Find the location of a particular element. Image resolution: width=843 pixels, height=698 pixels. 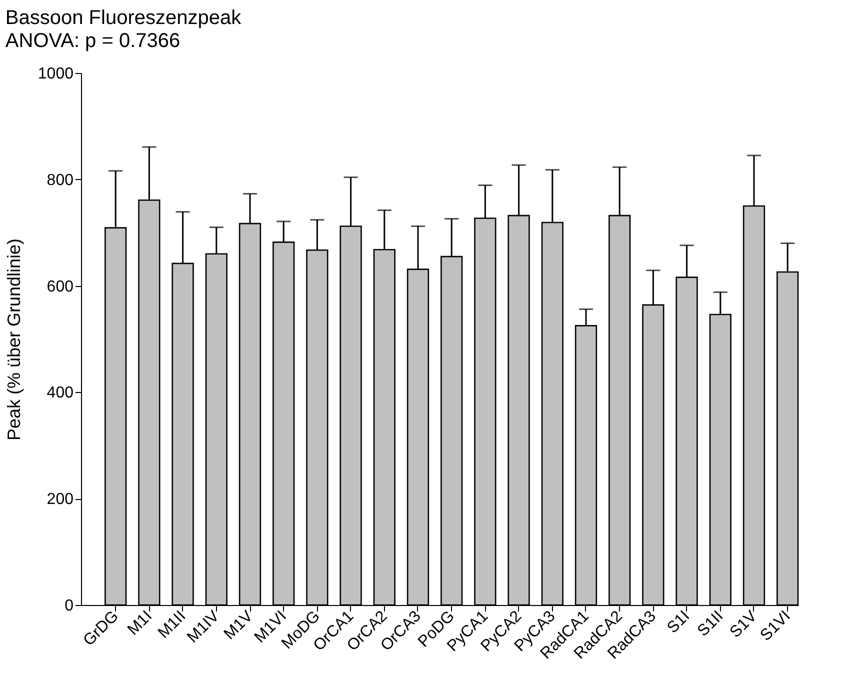

y-tick-label: 0 is located at coordinates (69, 606).